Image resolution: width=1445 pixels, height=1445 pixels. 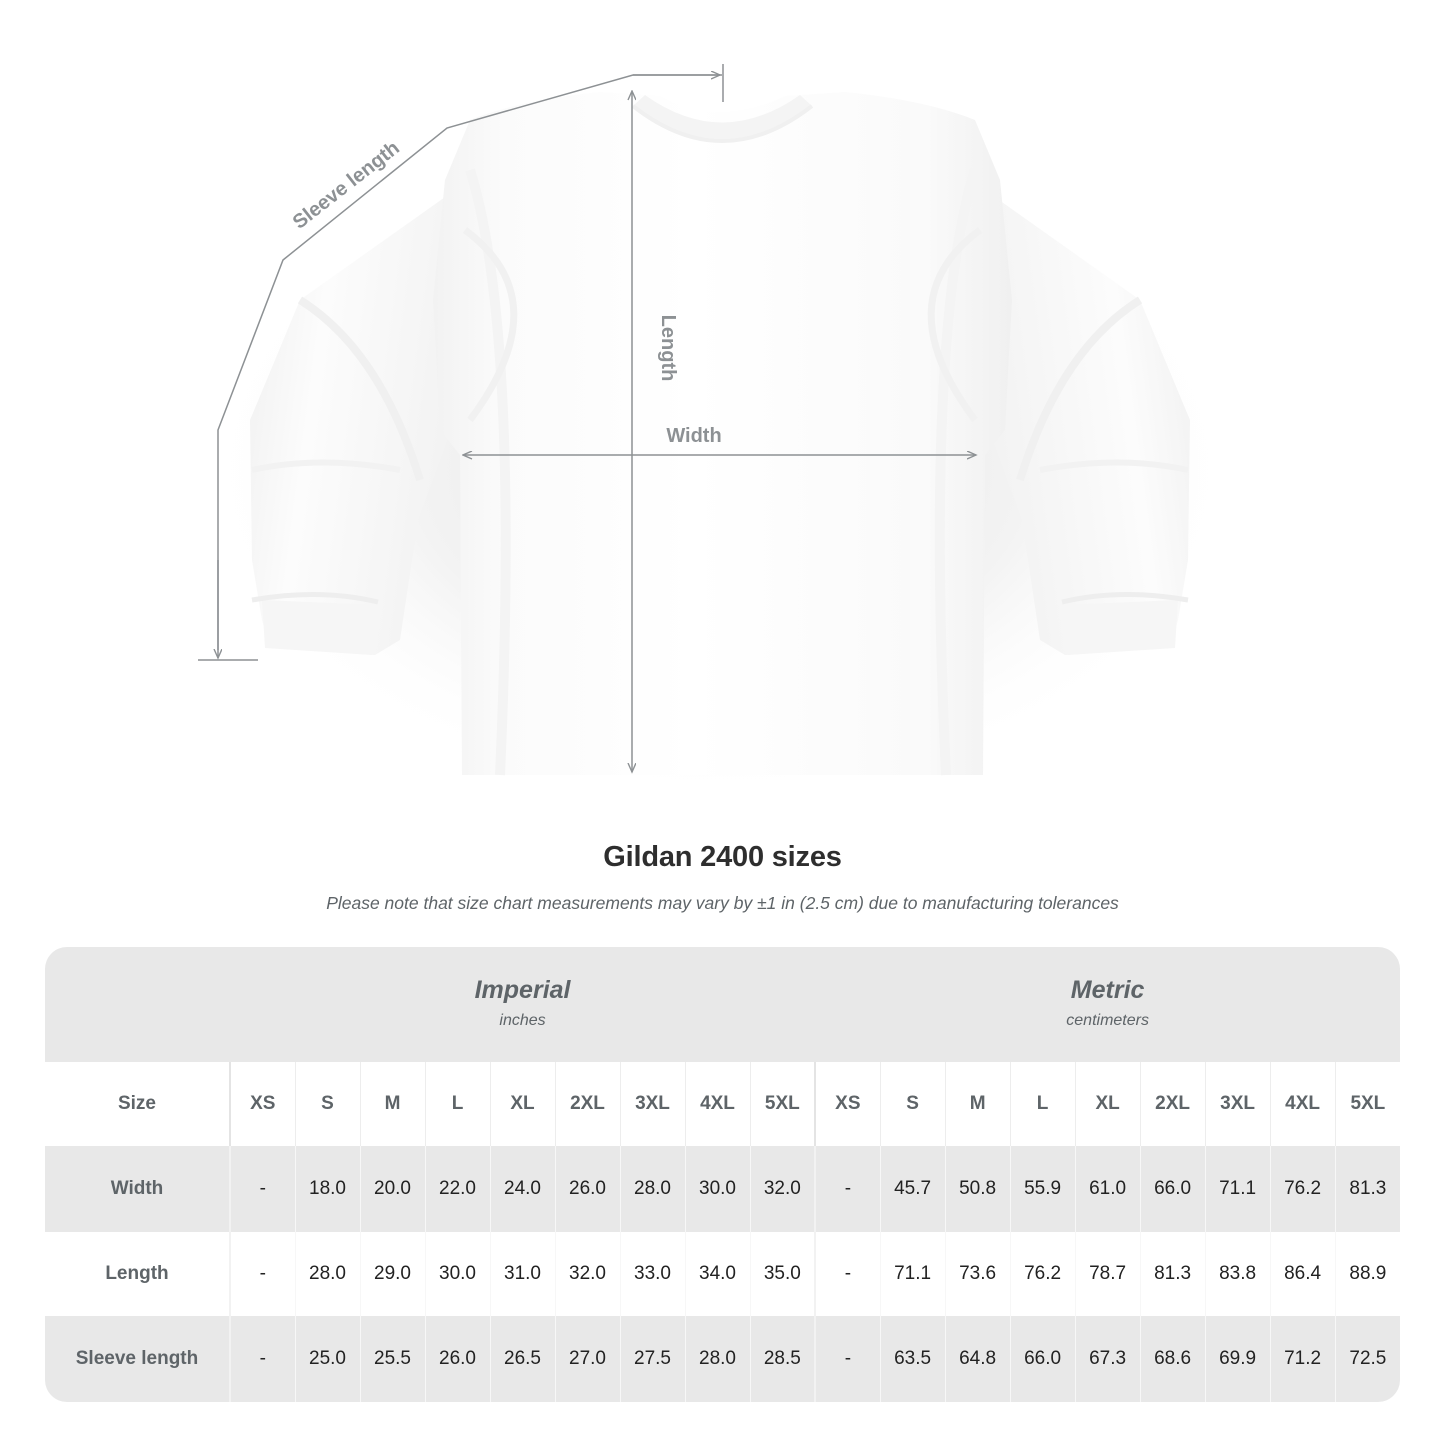 I want to click on width-dimension: Width, so click(x=720, y=440).